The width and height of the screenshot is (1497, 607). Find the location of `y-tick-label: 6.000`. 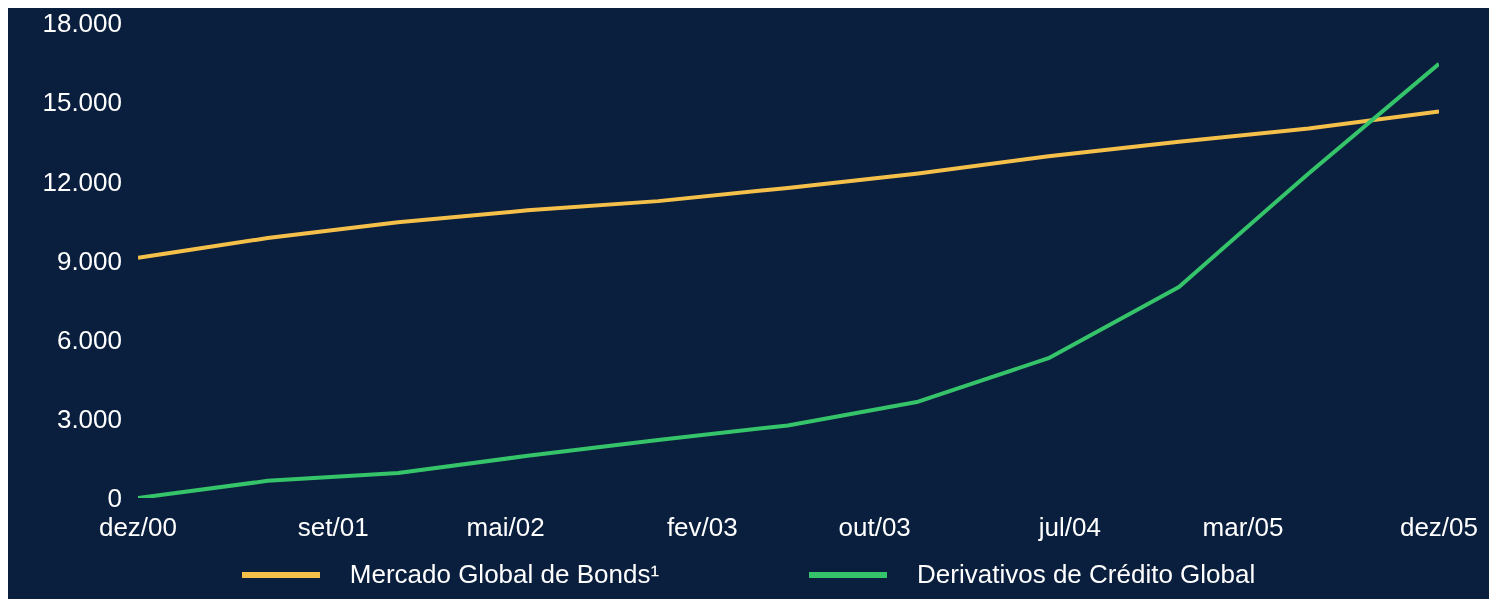

y-tick-label: 6.000 is located at coordinates (89, 339).